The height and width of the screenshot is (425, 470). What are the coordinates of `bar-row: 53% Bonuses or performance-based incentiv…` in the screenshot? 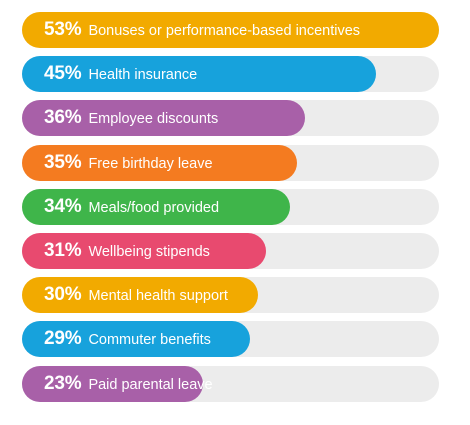 It's located at (230, 30).